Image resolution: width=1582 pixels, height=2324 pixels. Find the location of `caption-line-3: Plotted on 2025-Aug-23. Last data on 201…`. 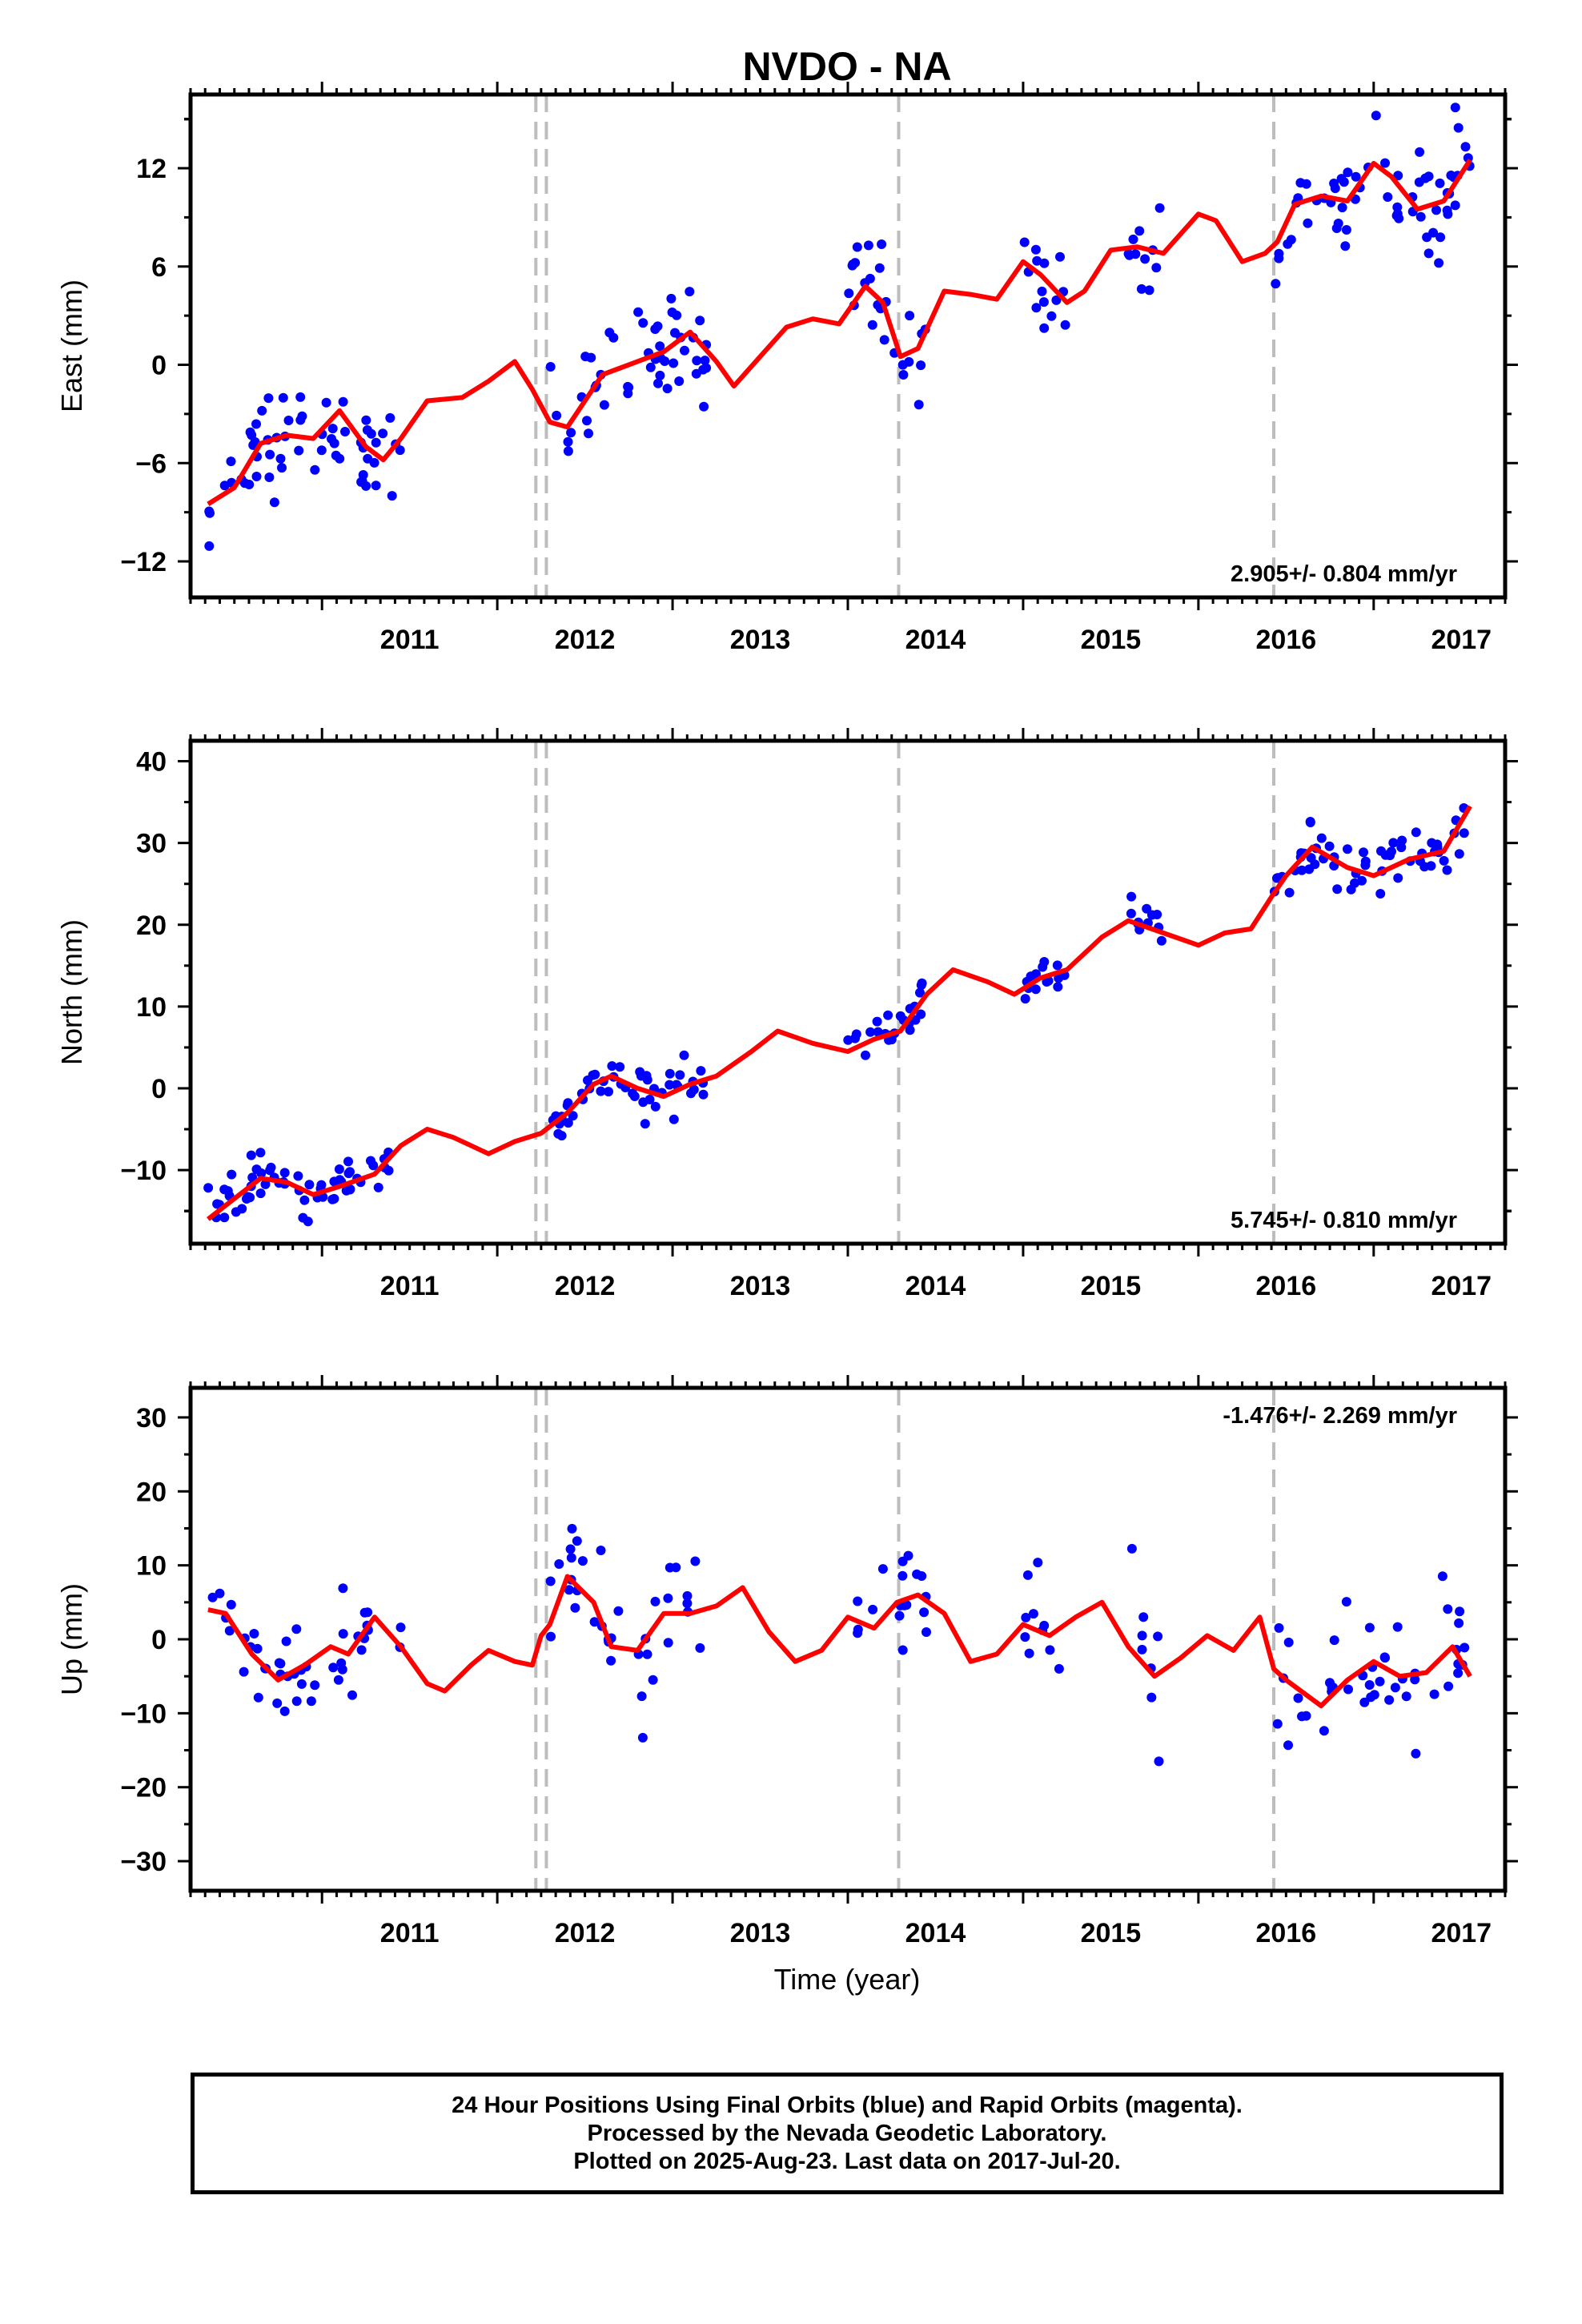

caption-line-3: Plotted on 2025-Aug-23. Last data on 201… is located at coordinates (847, 2161).